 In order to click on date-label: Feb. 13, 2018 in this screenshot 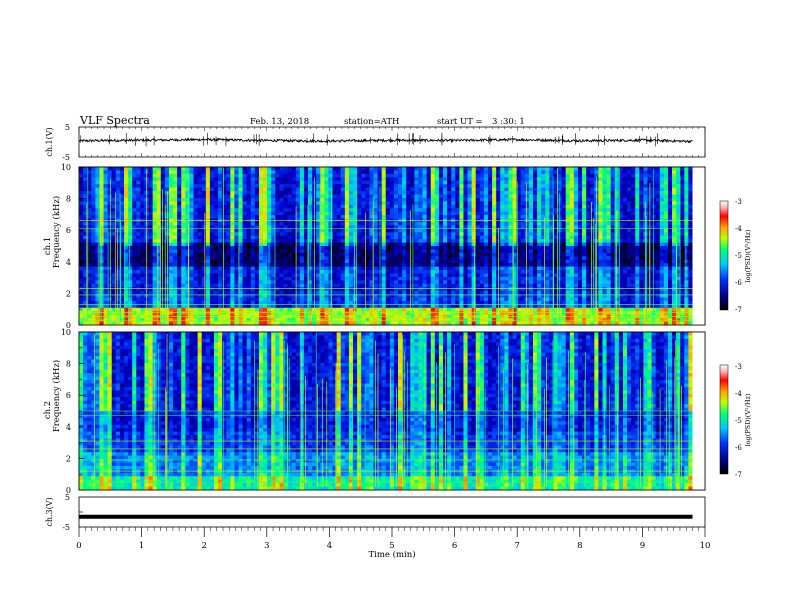, I will do `click(279, 122)`.